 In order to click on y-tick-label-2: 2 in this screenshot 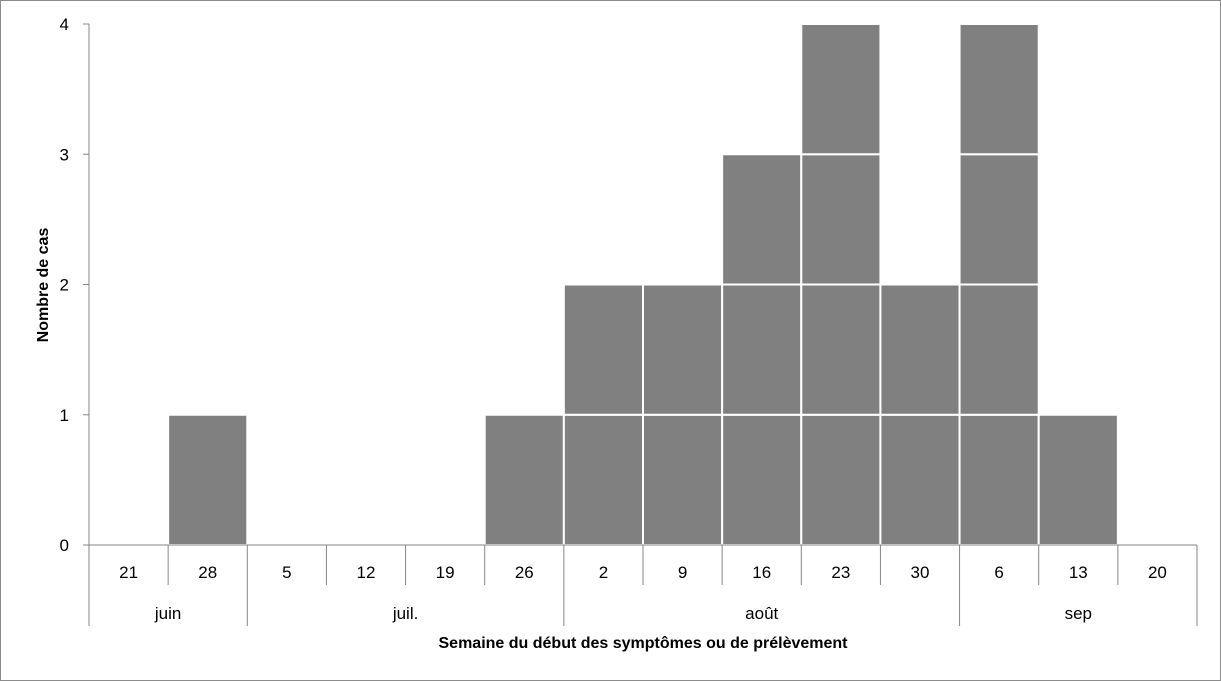, I will do `click(64, 285)`.